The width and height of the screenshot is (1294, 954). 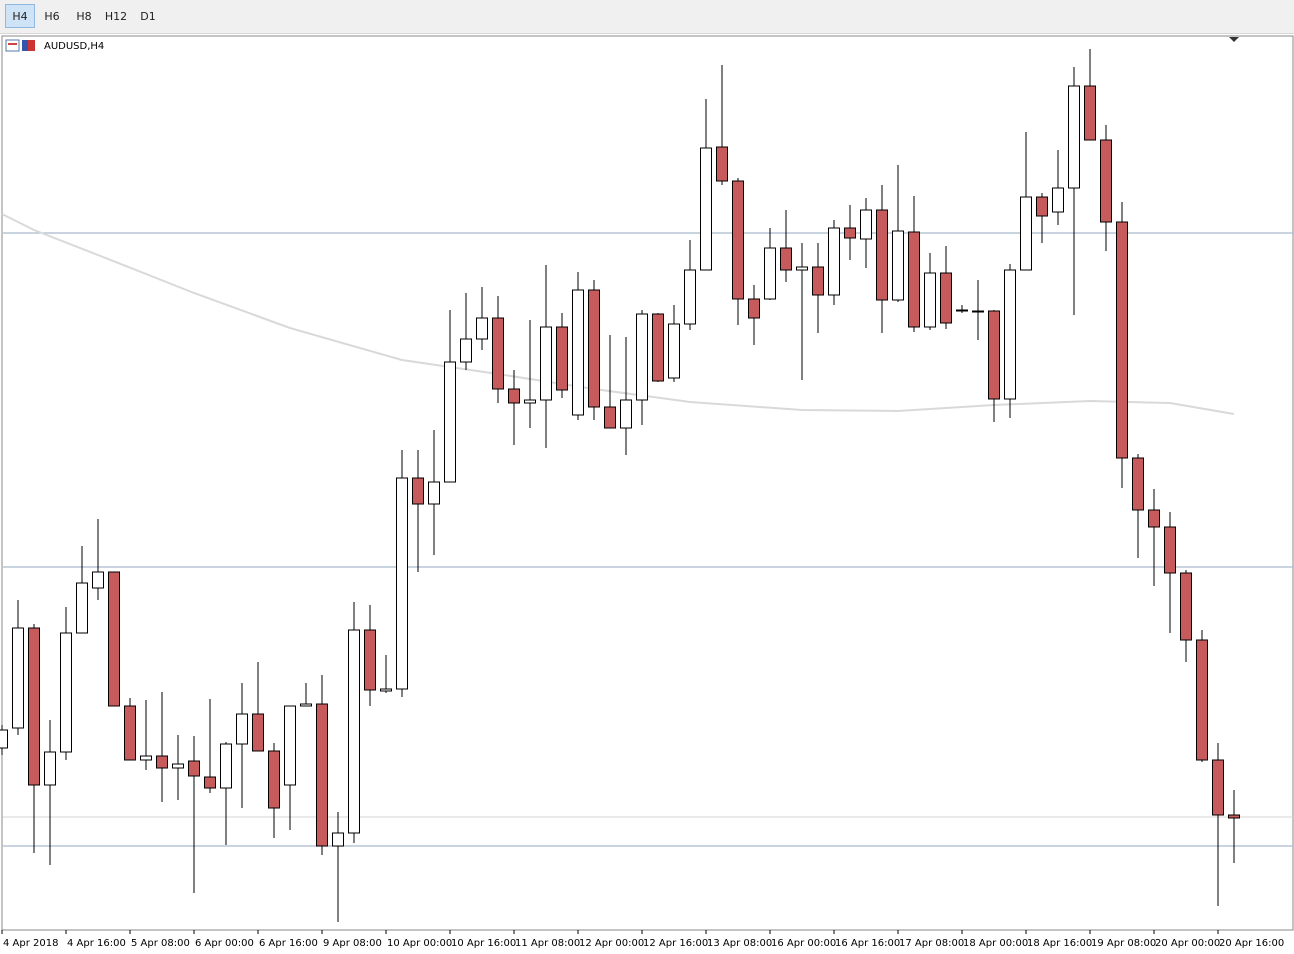 I want to click on x-tick-label: 6 Apr 00:00, so click(x=224, y=943).